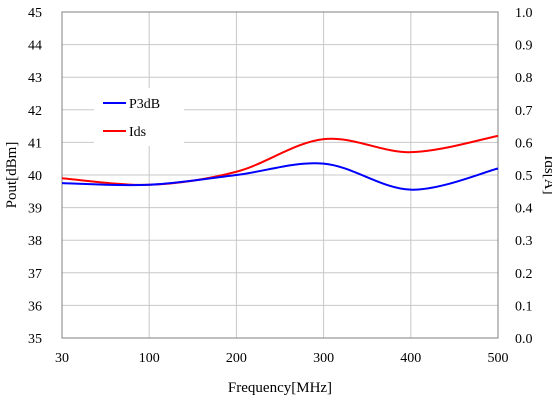  I want to click on series-line-p3db, so click(280, 176).